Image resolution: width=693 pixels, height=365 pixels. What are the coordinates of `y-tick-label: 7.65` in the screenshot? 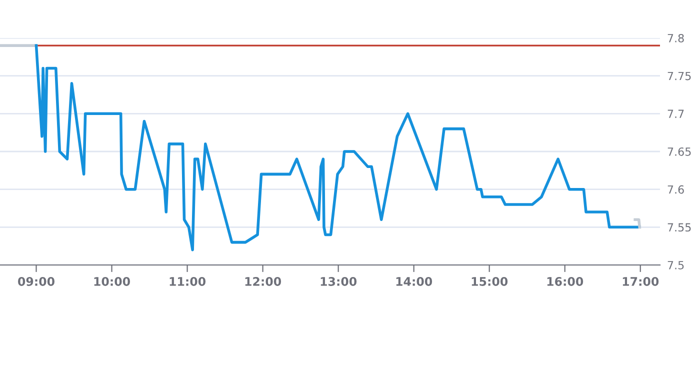 It's located at (679, 151).